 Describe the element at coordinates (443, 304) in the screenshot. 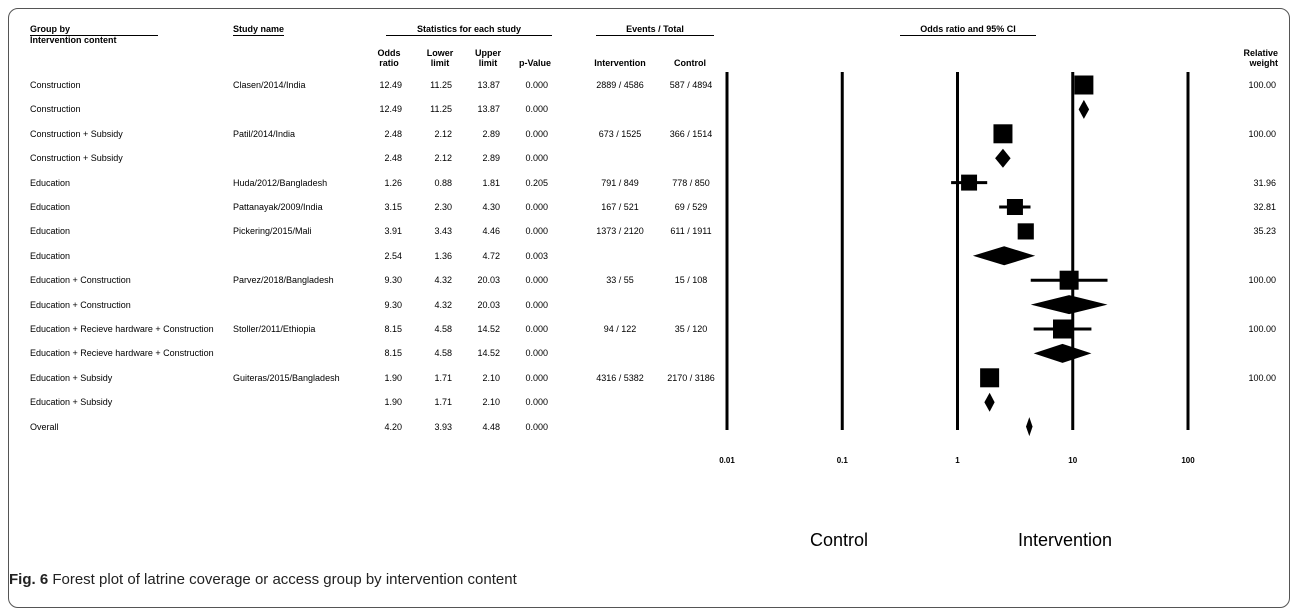

I see `lower-limit-cell: 4.32` at that location.